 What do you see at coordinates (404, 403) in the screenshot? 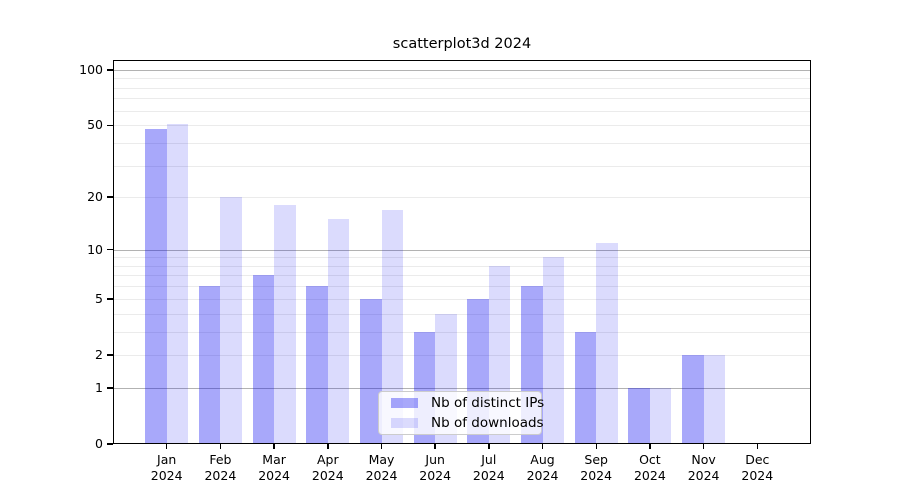
I see `legend-swatch-distinct-ips` at bounding box center [404, 403].